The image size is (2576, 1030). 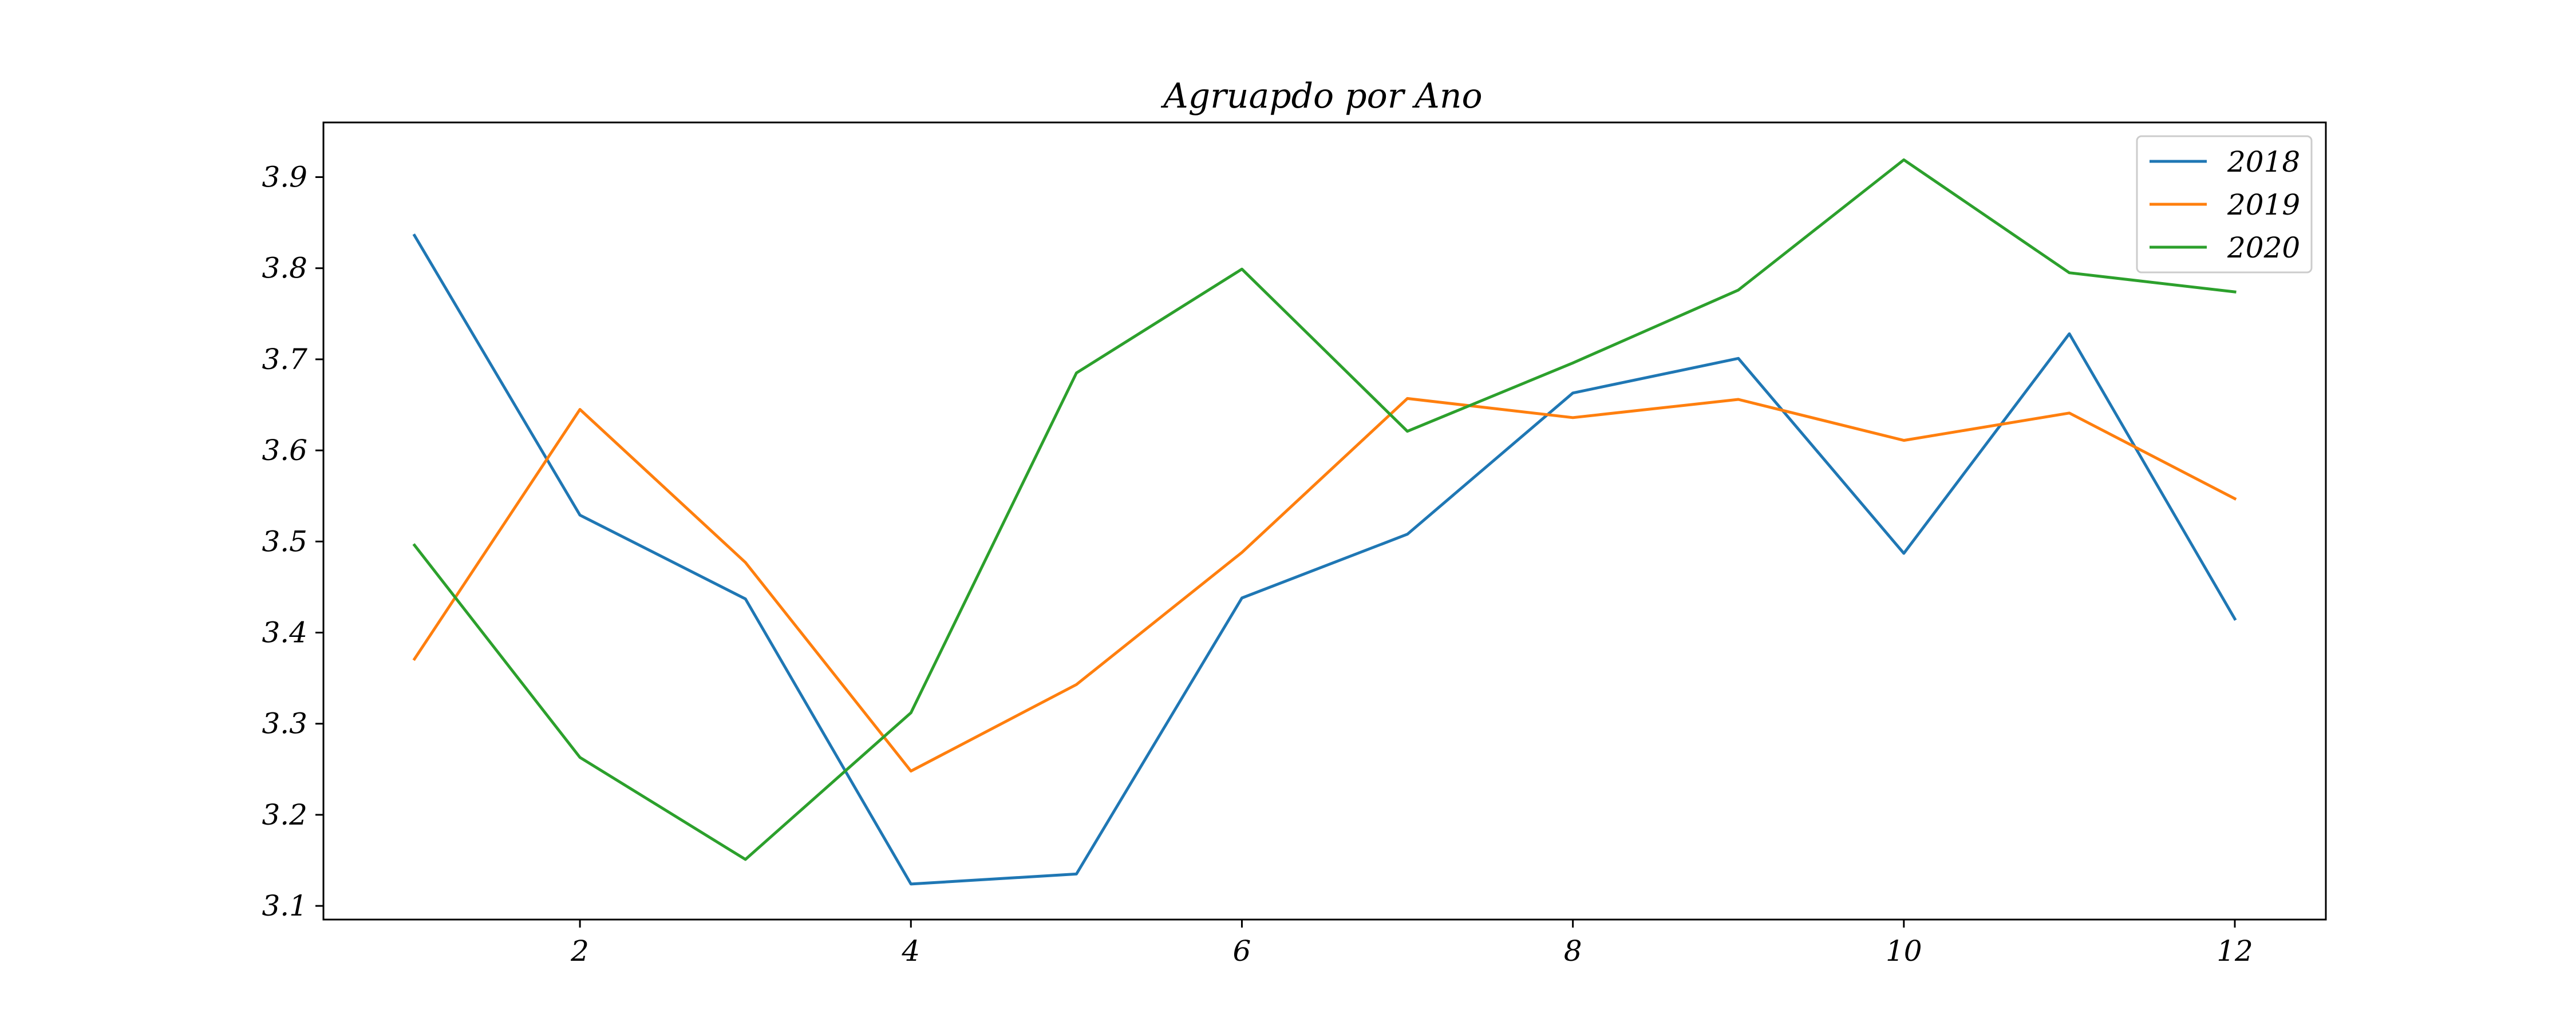 What do you see at coordinates (284, 268) in the screenshot?
I see `y-tick-label: 3.8` at bounding box center [284, 268].